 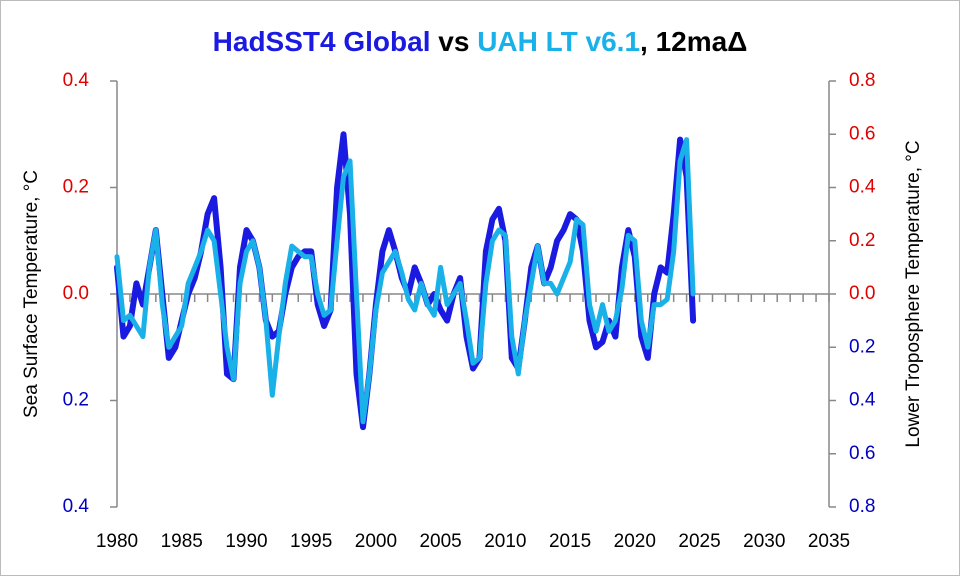 What do you see at coordinates (453, 41) in the screenshot?
I see `title-part: vs` at bounding box center [453, 41].